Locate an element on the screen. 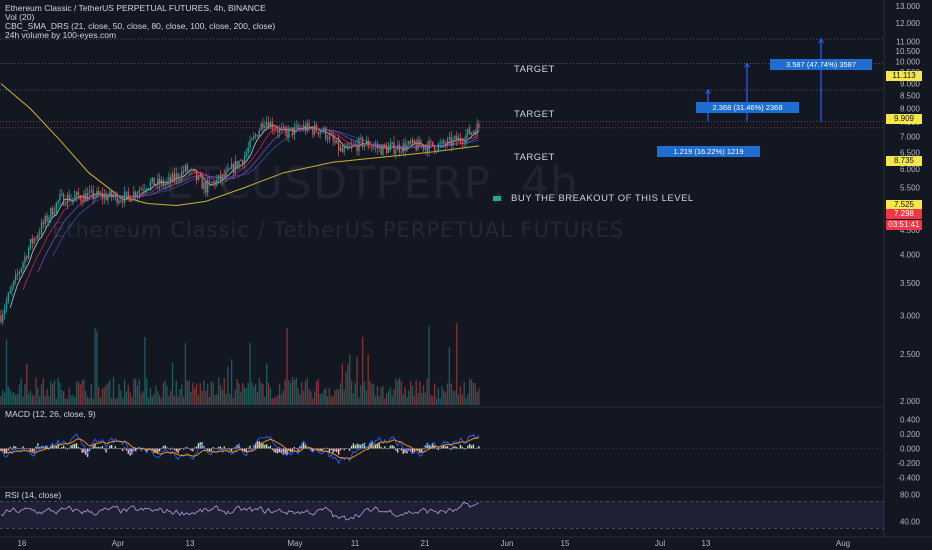 This screenshot has width=932, height=550. time-axis: 16 Apr 13 May 11 21 Jun 15 Jul 13 Aug is located at coordinates (434, 543).